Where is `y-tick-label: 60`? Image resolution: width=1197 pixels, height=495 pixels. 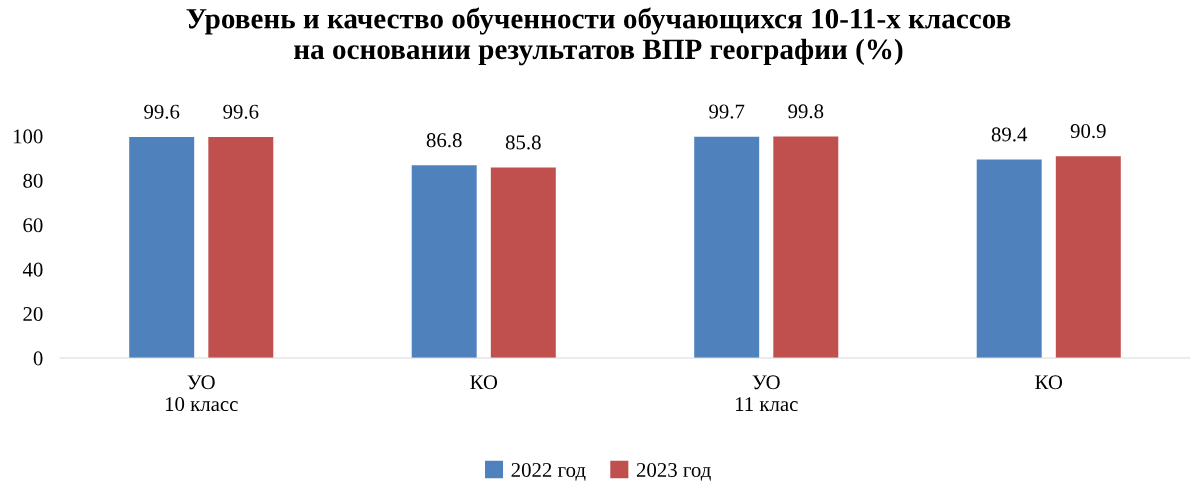
y-tick-label: 60 is located at coordinates (33, 225).